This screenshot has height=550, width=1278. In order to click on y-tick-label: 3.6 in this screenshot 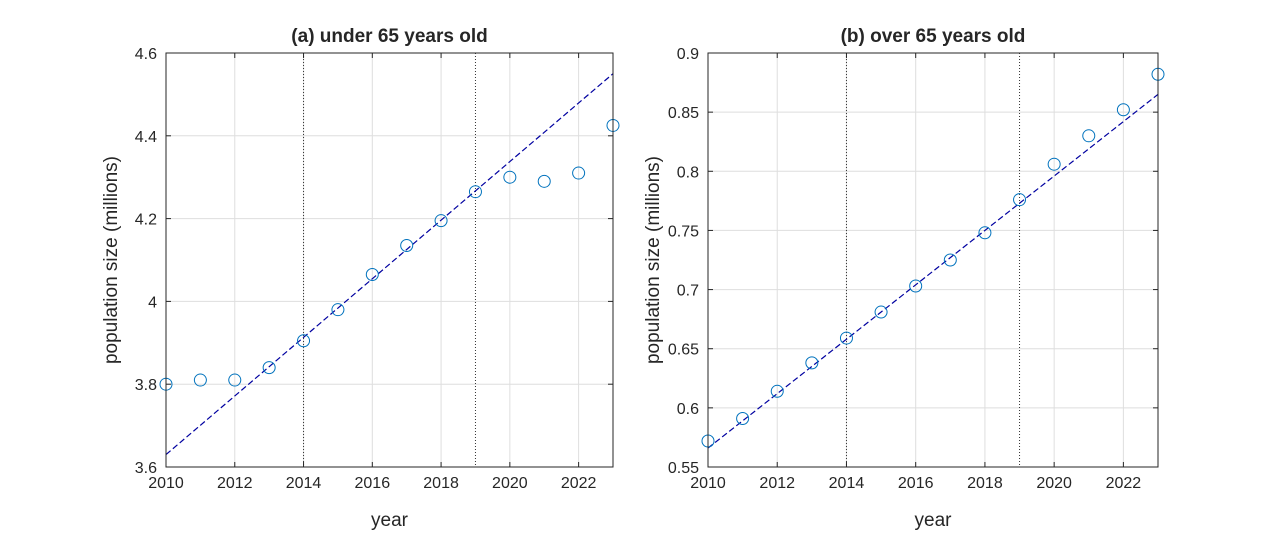, I will do `click(146, 468)`.